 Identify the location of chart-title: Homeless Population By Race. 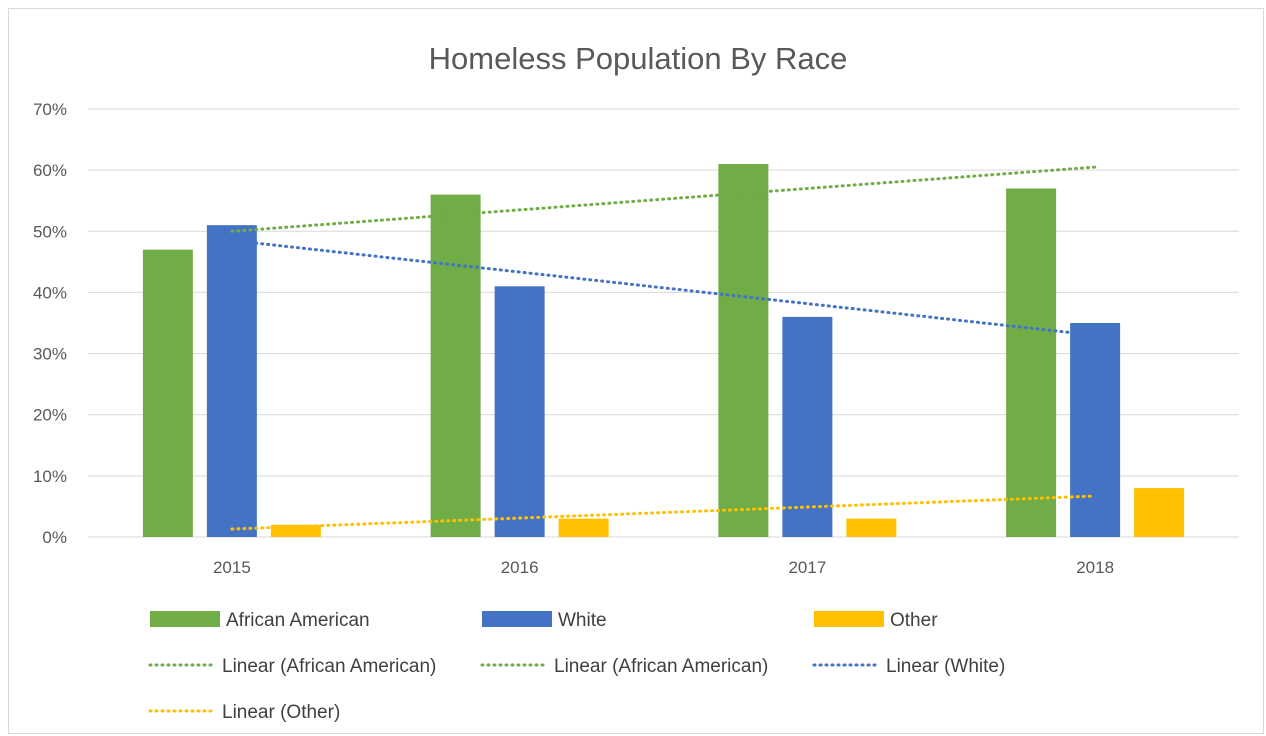
(638, 58).